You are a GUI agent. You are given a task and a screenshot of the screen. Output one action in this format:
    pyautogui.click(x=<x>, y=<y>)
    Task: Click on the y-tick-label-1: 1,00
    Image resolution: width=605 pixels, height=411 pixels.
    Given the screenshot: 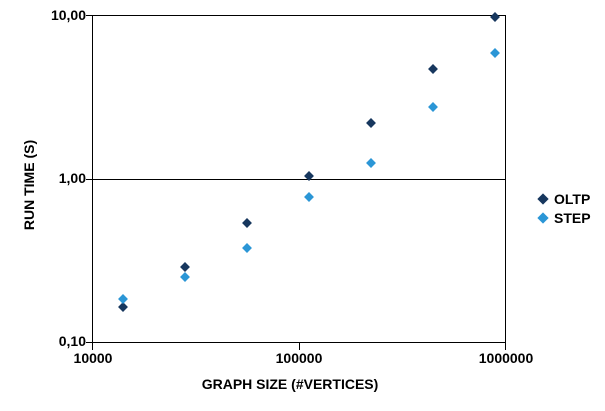 What is the action you would take?
    pyautogui.click(x=72, y=178)
    